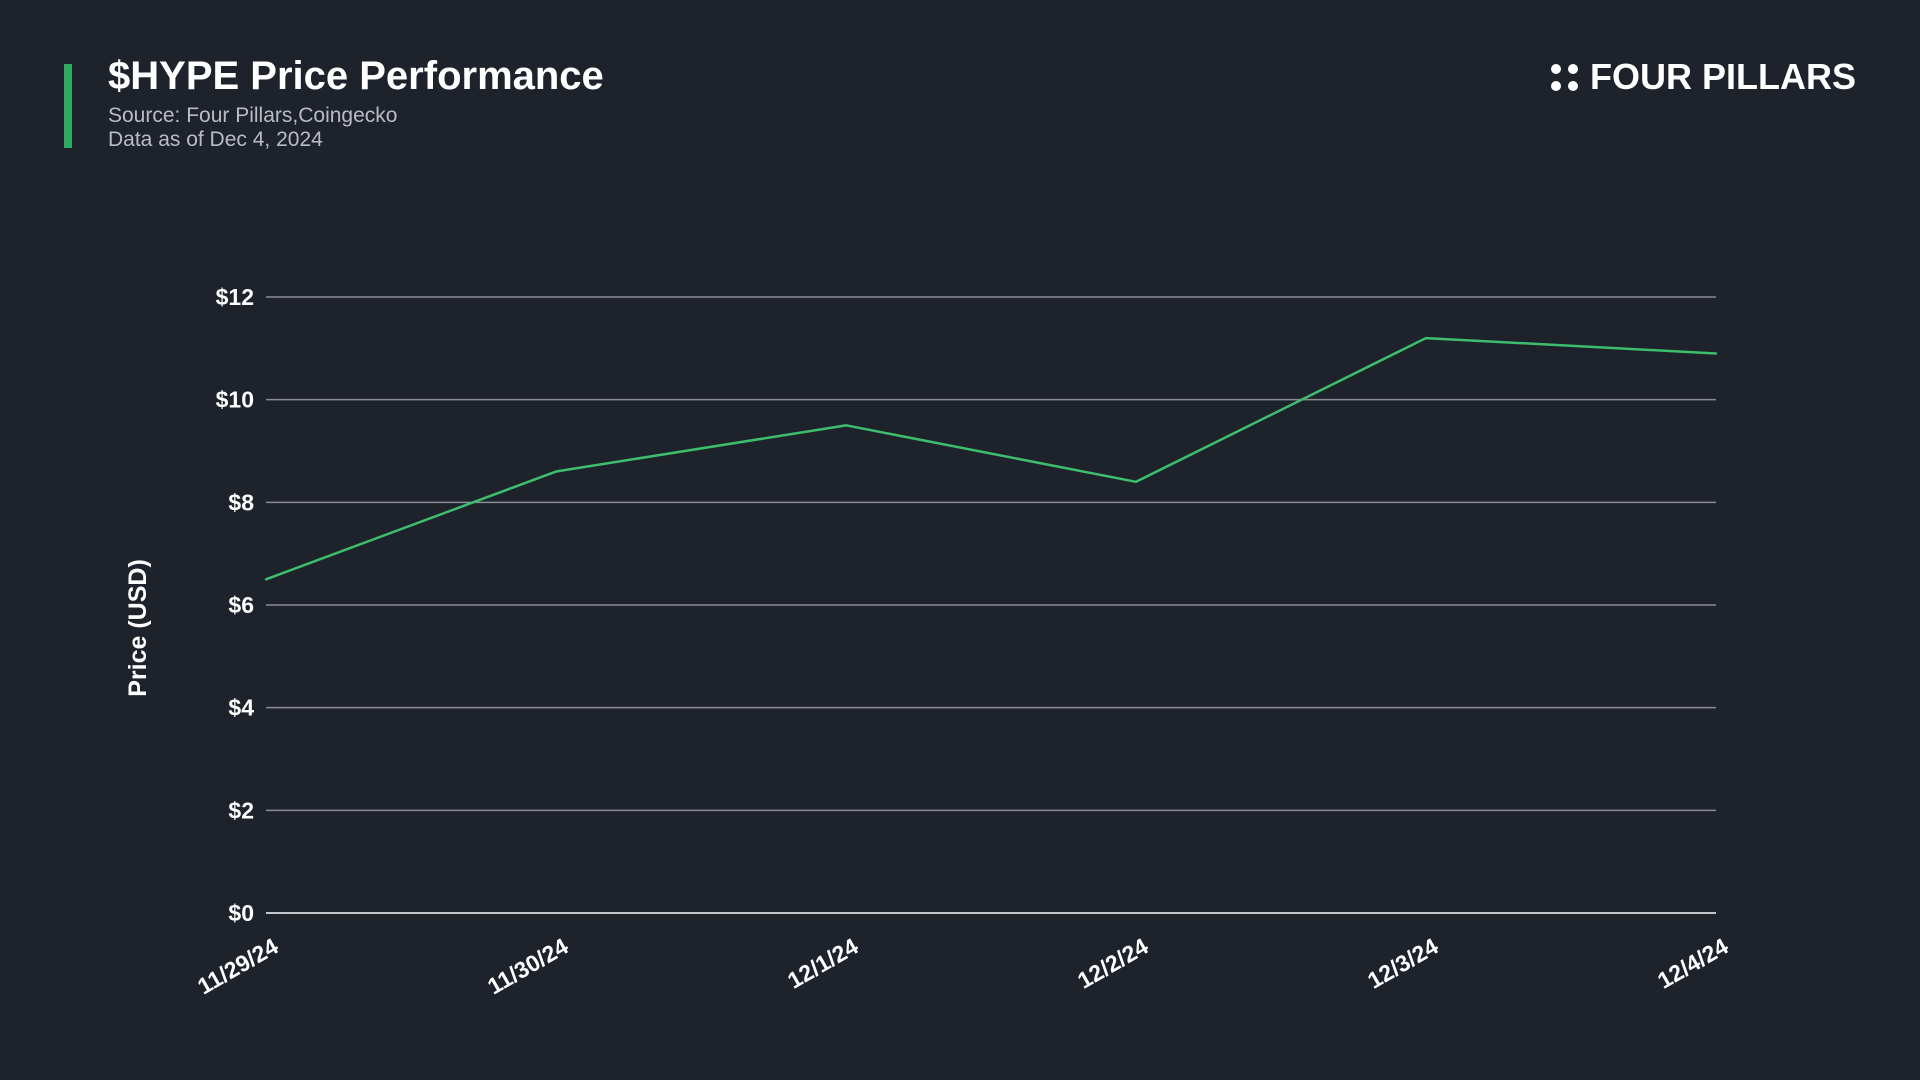  I want to click on page-title: $HYPE Price Performance, so click(356, 76).